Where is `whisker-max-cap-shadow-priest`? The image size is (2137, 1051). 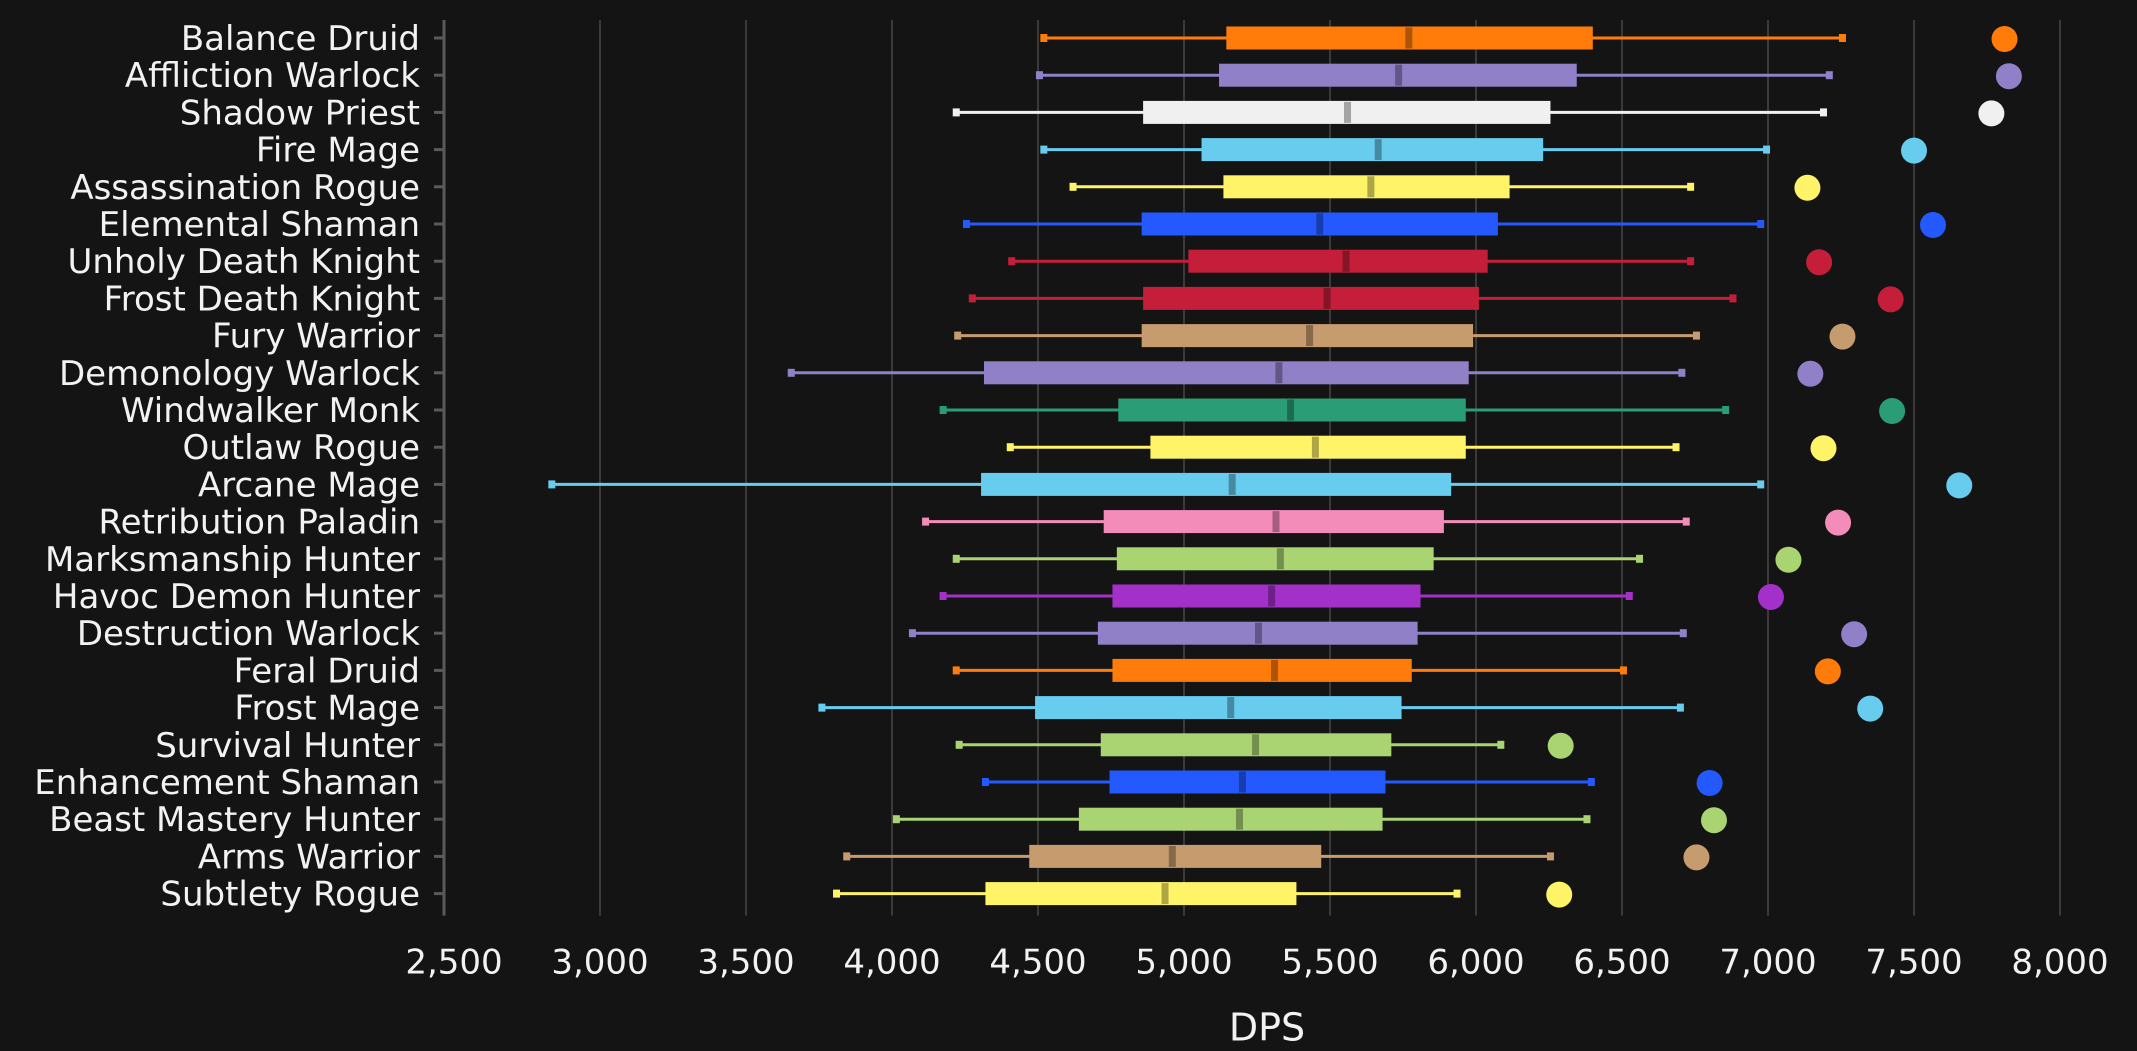
whisker-max-cap-shadow-priest is located at coordinates (1823, 112).